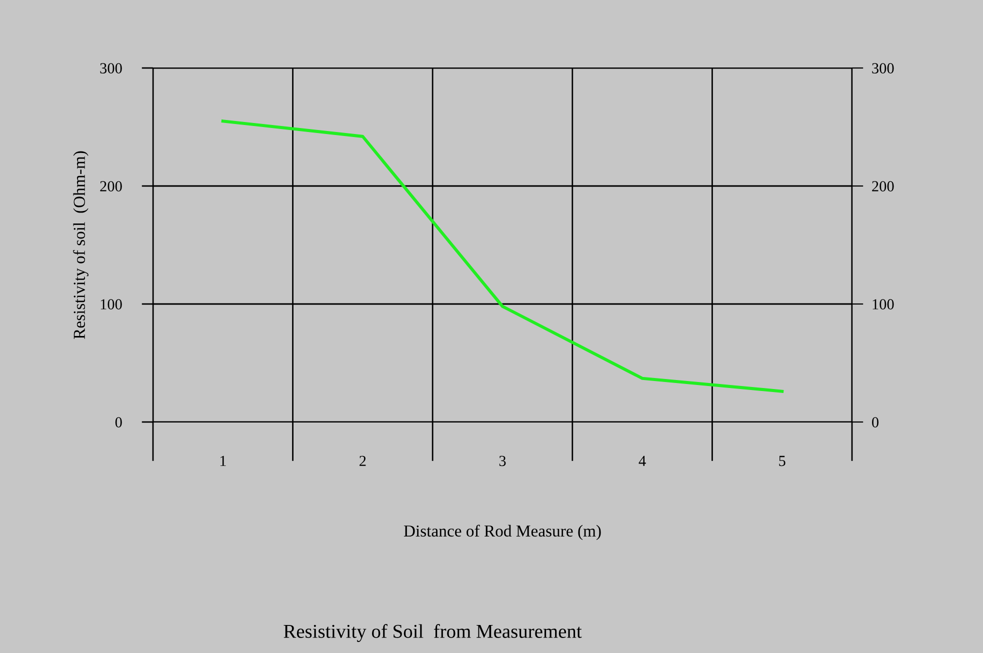 Image resolution: width=983 pixels, height=653 pixels. Describe the element at coordinates (111, 186) in the screenshot. I see `y-tick-label: 200` at that location.